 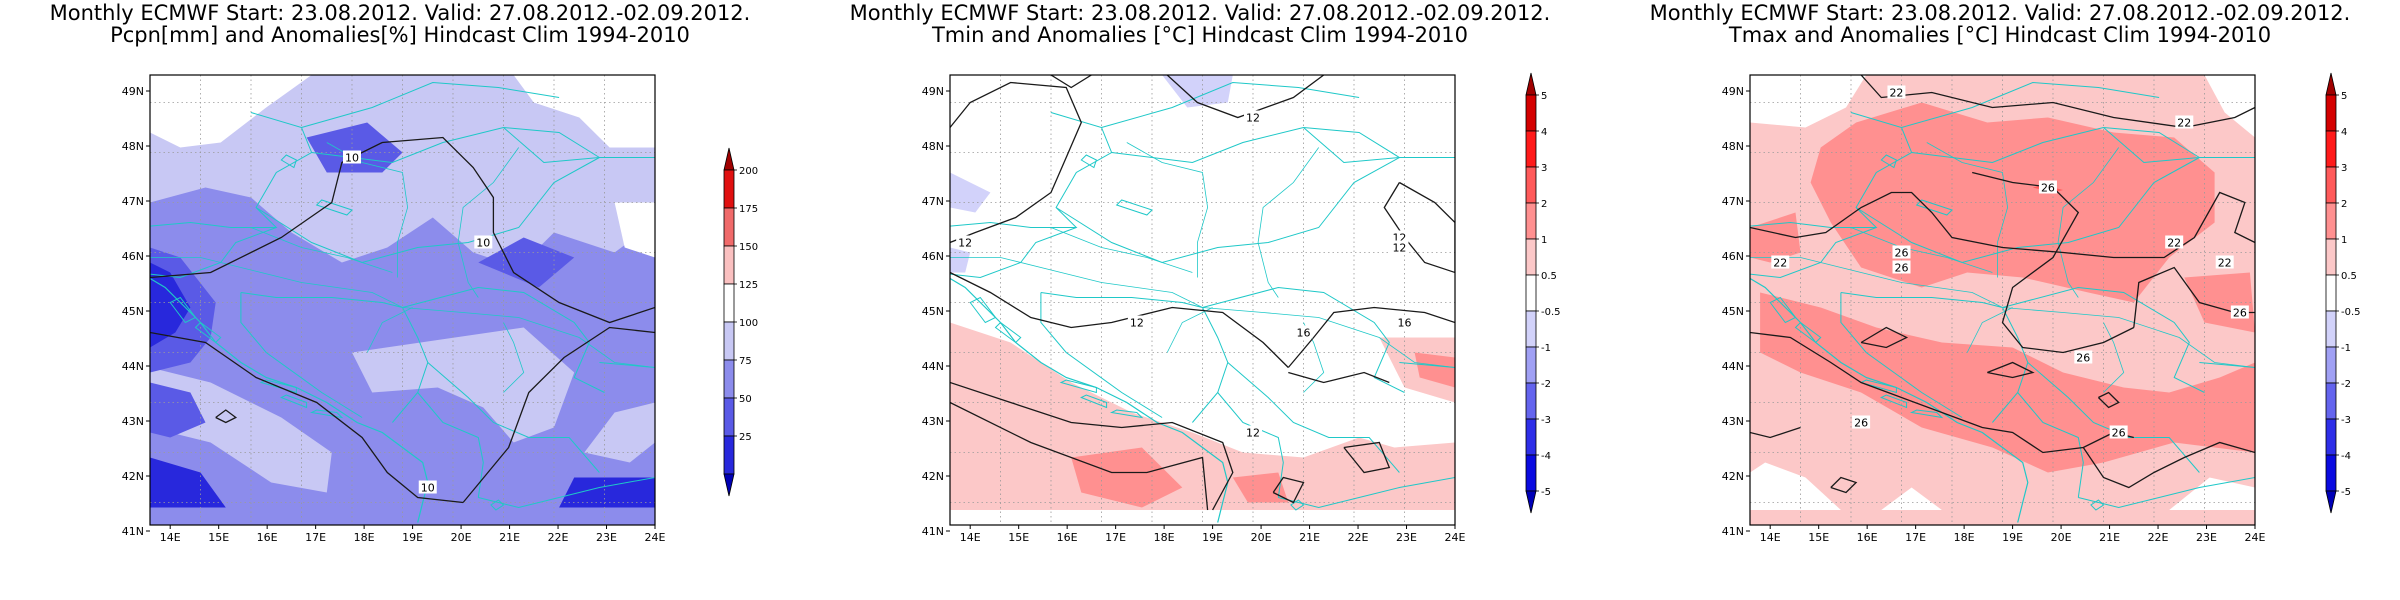 I want to click on colorbar-label: 1, so click(x=2344, y=240).